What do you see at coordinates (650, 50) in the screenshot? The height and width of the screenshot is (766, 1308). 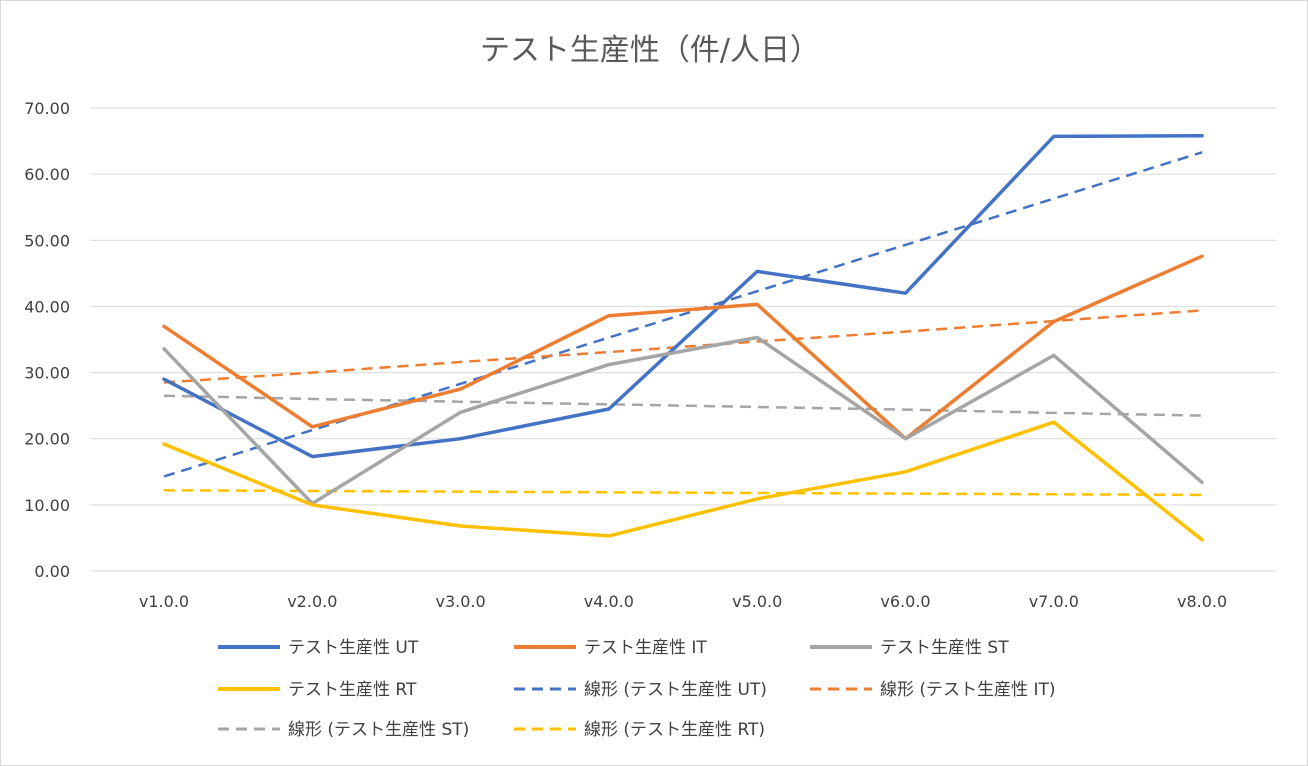 I see `chart-title: テスト生産性（件/人日）` at bounding box center [650, 50].